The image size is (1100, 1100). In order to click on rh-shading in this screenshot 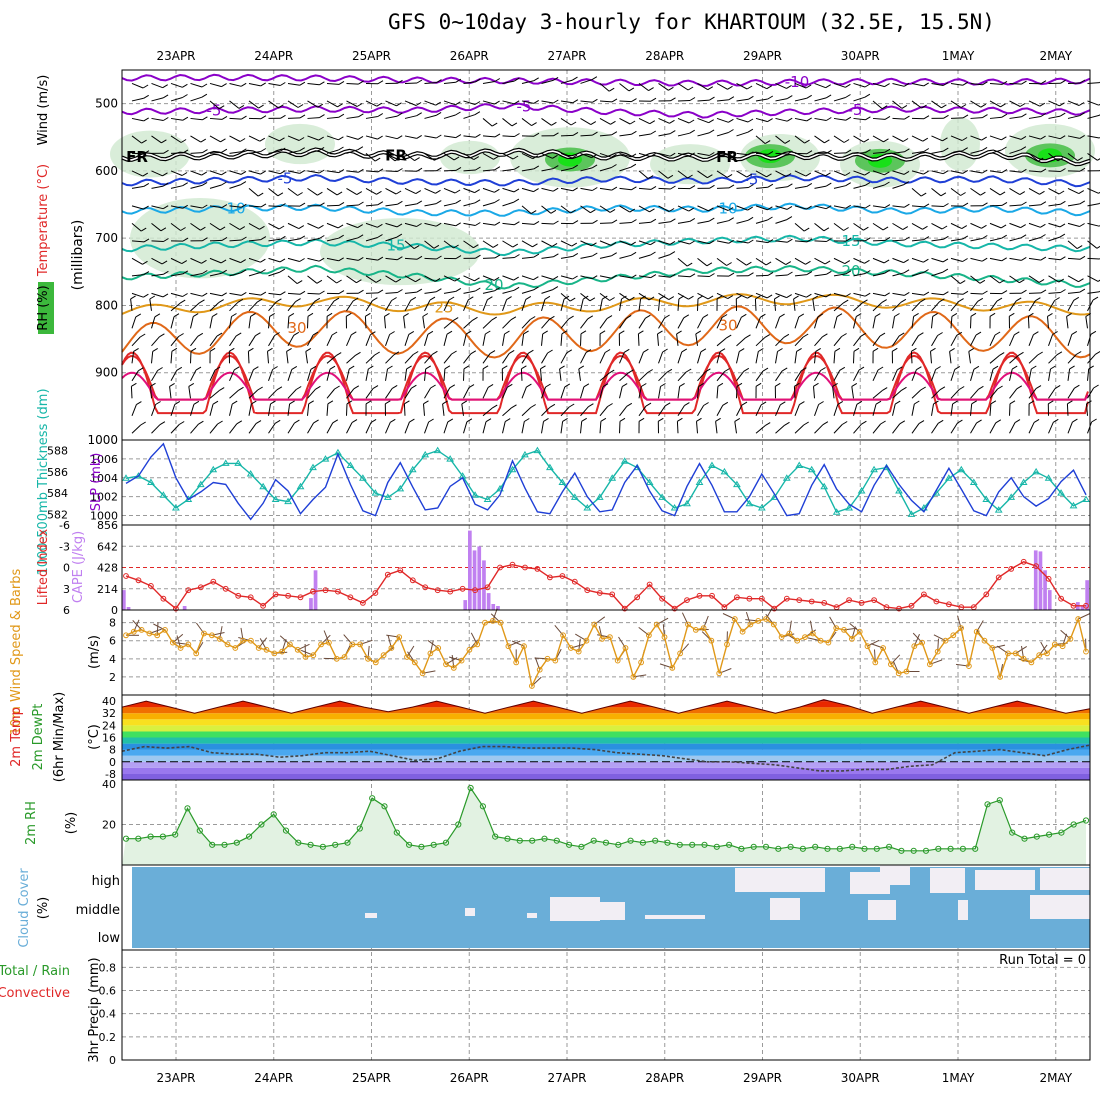, I will do `click(300, 144)`.